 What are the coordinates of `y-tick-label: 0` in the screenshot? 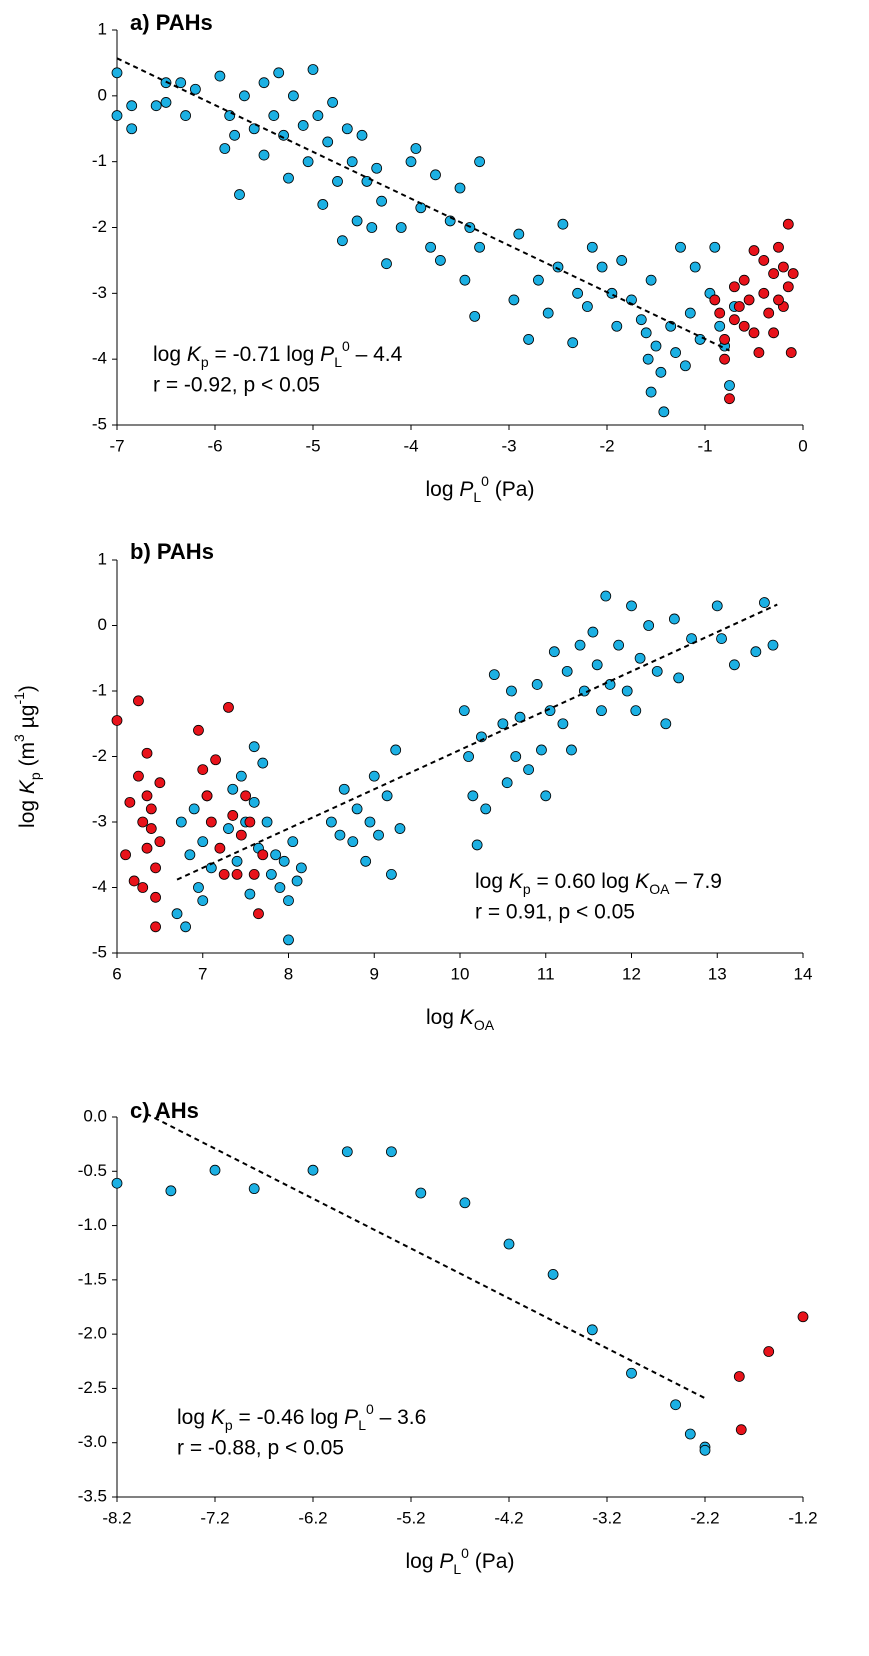 It's located at (102, 94).